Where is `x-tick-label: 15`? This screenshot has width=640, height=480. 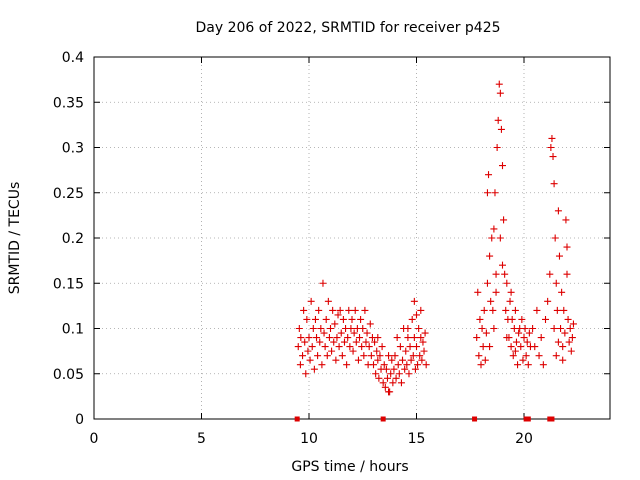 x-tick-label: 15 is located at coordinates (417, 439).